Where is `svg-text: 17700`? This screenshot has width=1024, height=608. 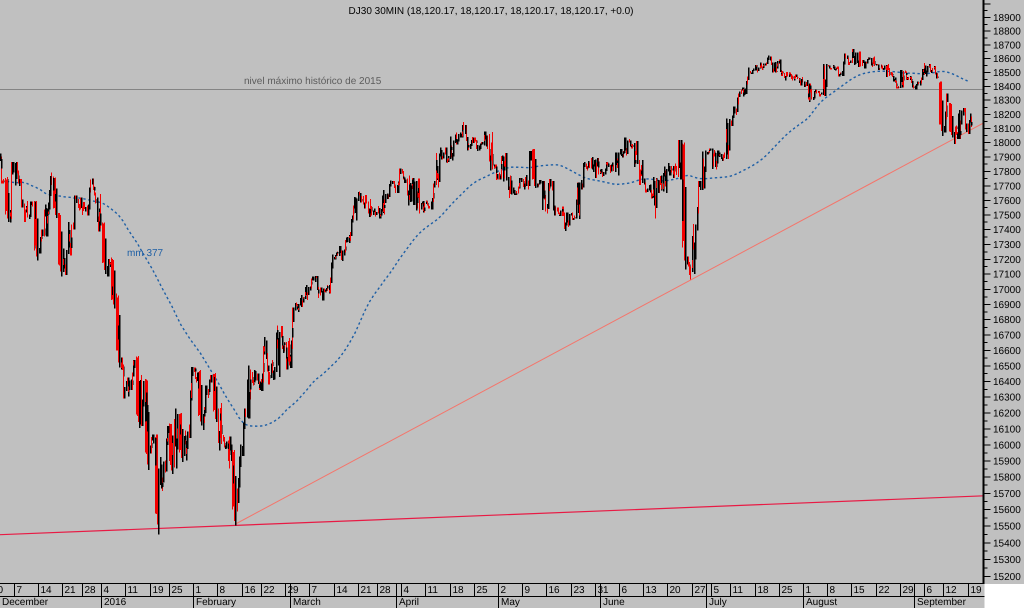 svg-text: 17700 is located at coordinates (1007, 187).